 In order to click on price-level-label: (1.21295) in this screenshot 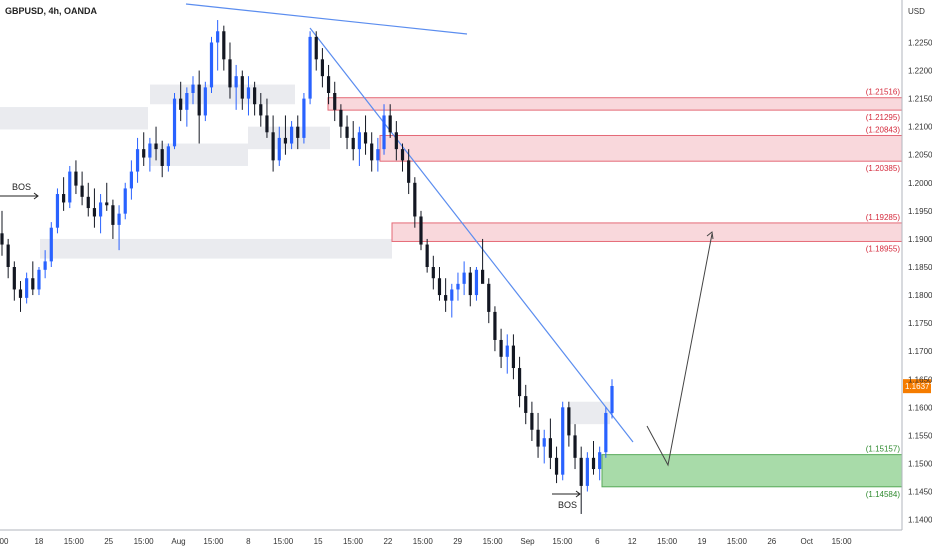, I will do `click(883, 117)`.